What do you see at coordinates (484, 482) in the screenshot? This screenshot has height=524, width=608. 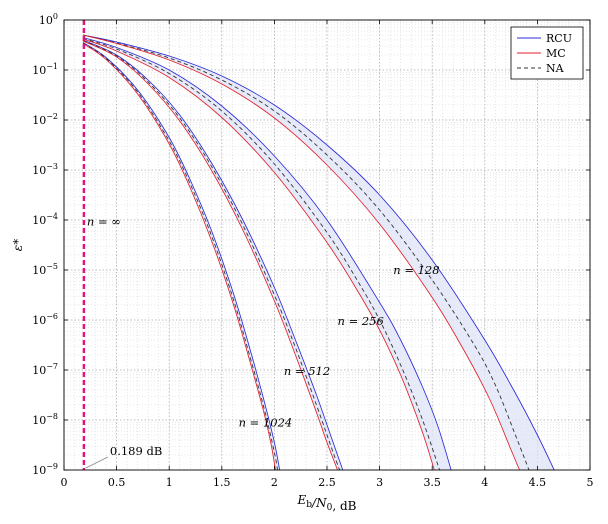 I see `x-tick-label: 4` at bounding box center [484, 482].